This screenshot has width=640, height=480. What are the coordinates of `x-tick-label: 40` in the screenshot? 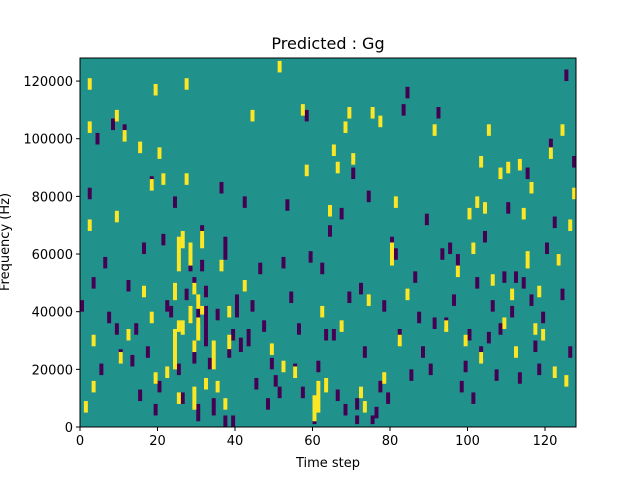 It's located at (235, 441).